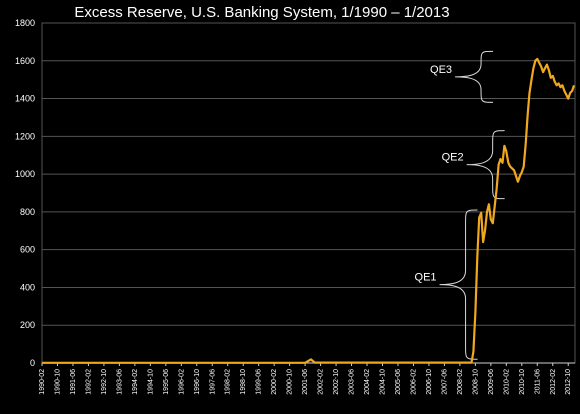 This screenshot has width=580, height=414. I want to click on y-tick-label: 1200, so click(25, 136).